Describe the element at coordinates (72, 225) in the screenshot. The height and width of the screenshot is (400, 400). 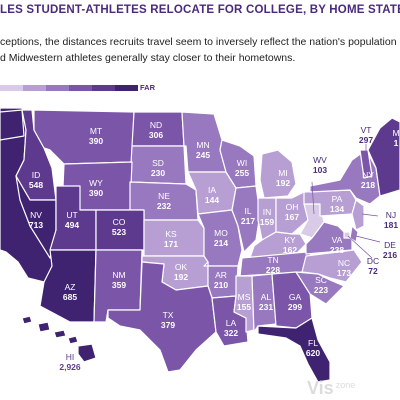
I see `label-ut-value: 494` at that location.